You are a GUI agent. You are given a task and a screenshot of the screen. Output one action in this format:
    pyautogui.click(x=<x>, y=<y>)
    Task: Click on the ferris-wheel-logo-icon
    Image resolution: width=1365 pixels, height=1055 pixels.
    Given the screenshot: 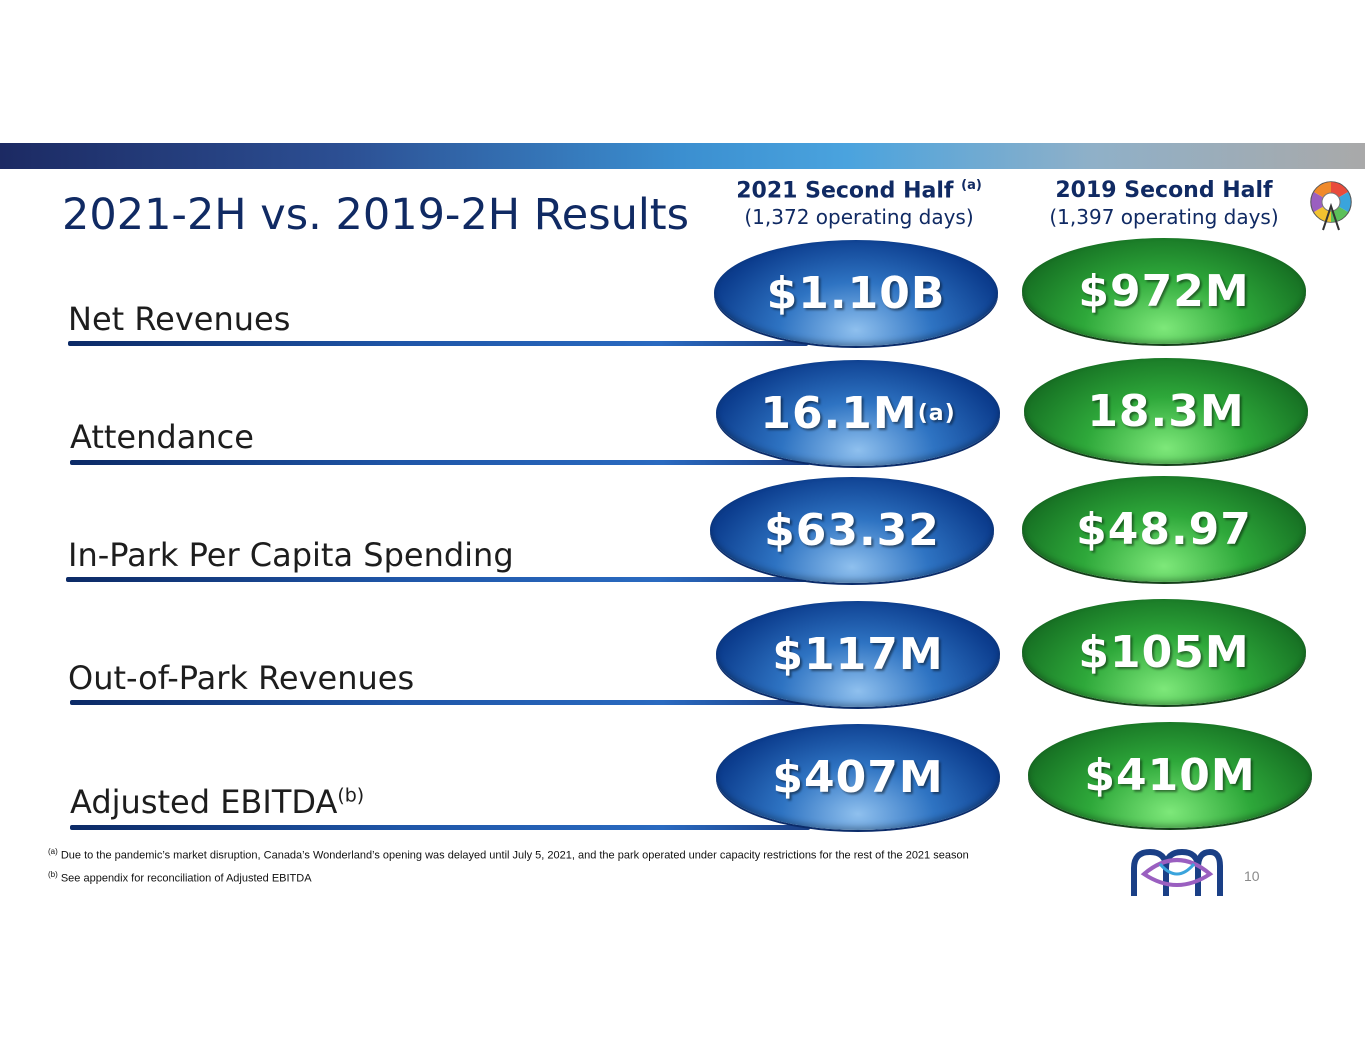 What is the action you would take?
    pyautogui.click(x=1331, y=206)
    